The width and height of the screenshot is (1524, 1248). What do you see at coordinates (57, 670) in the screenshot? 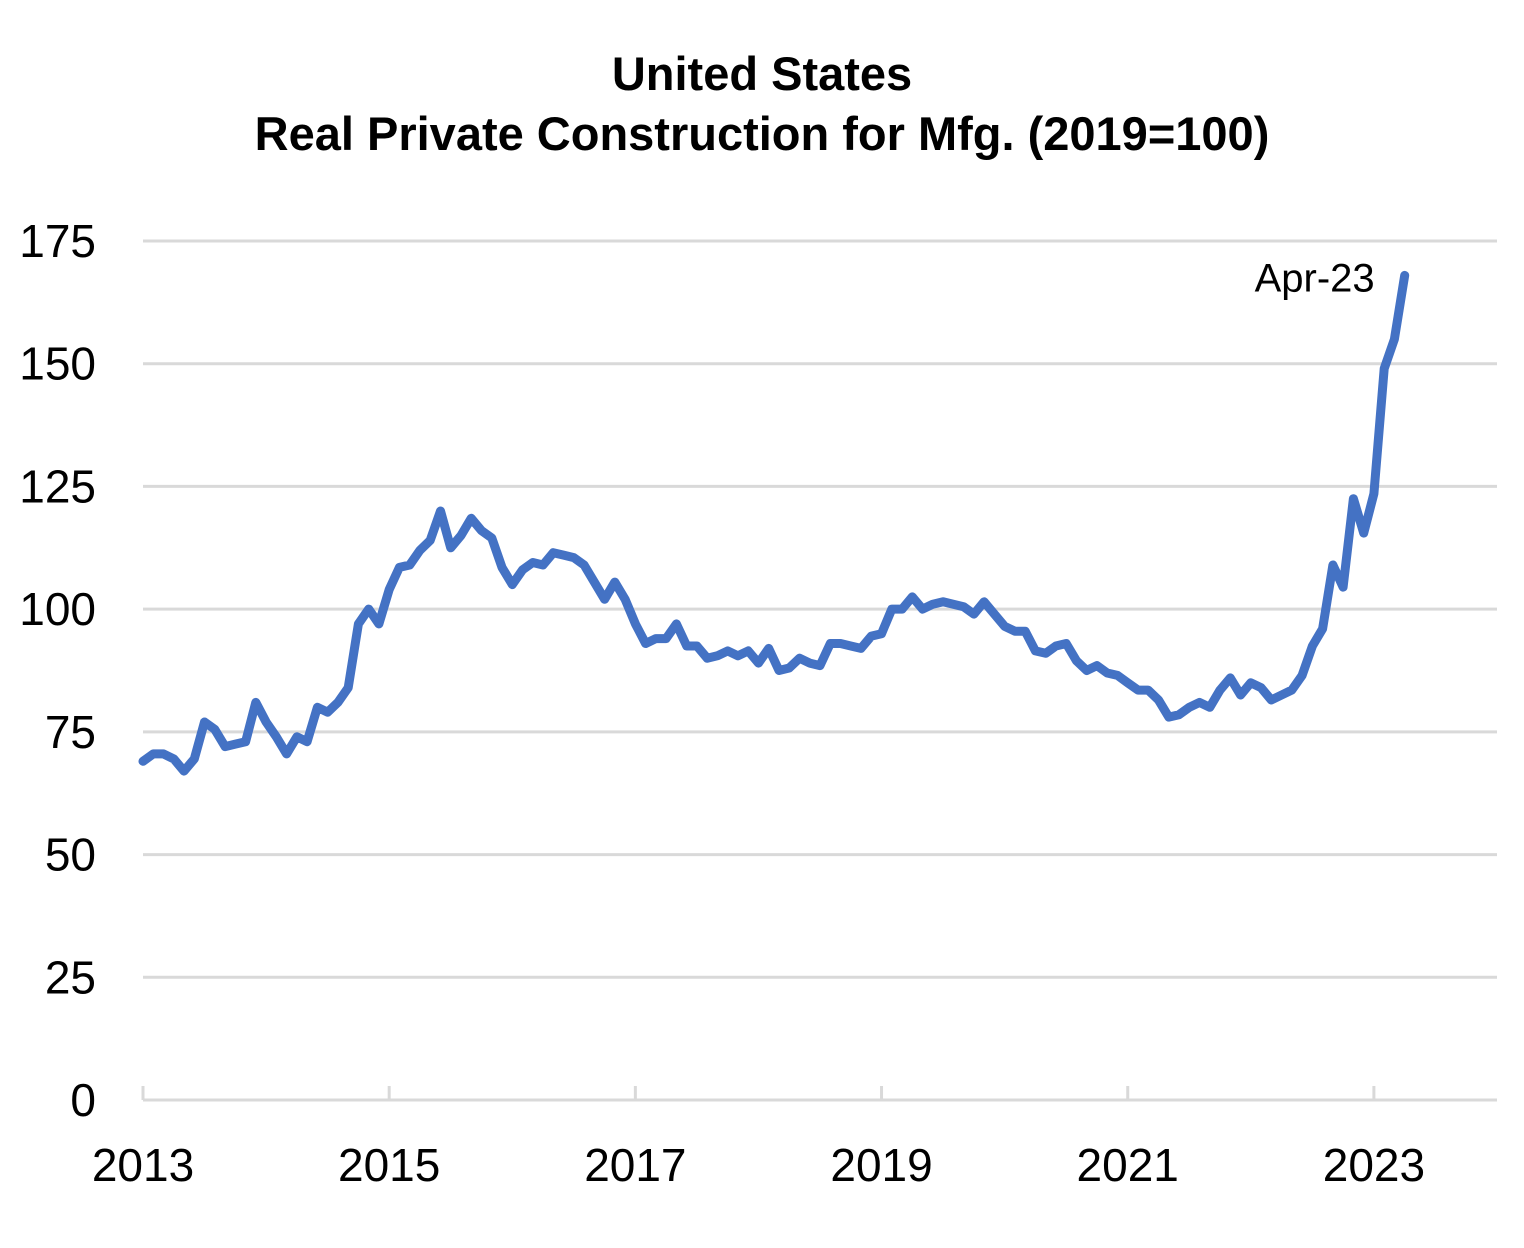
I see `y-axis-tick-labels: 0 25 50 75 100 125 150 175` at bounding box center [57, 670].